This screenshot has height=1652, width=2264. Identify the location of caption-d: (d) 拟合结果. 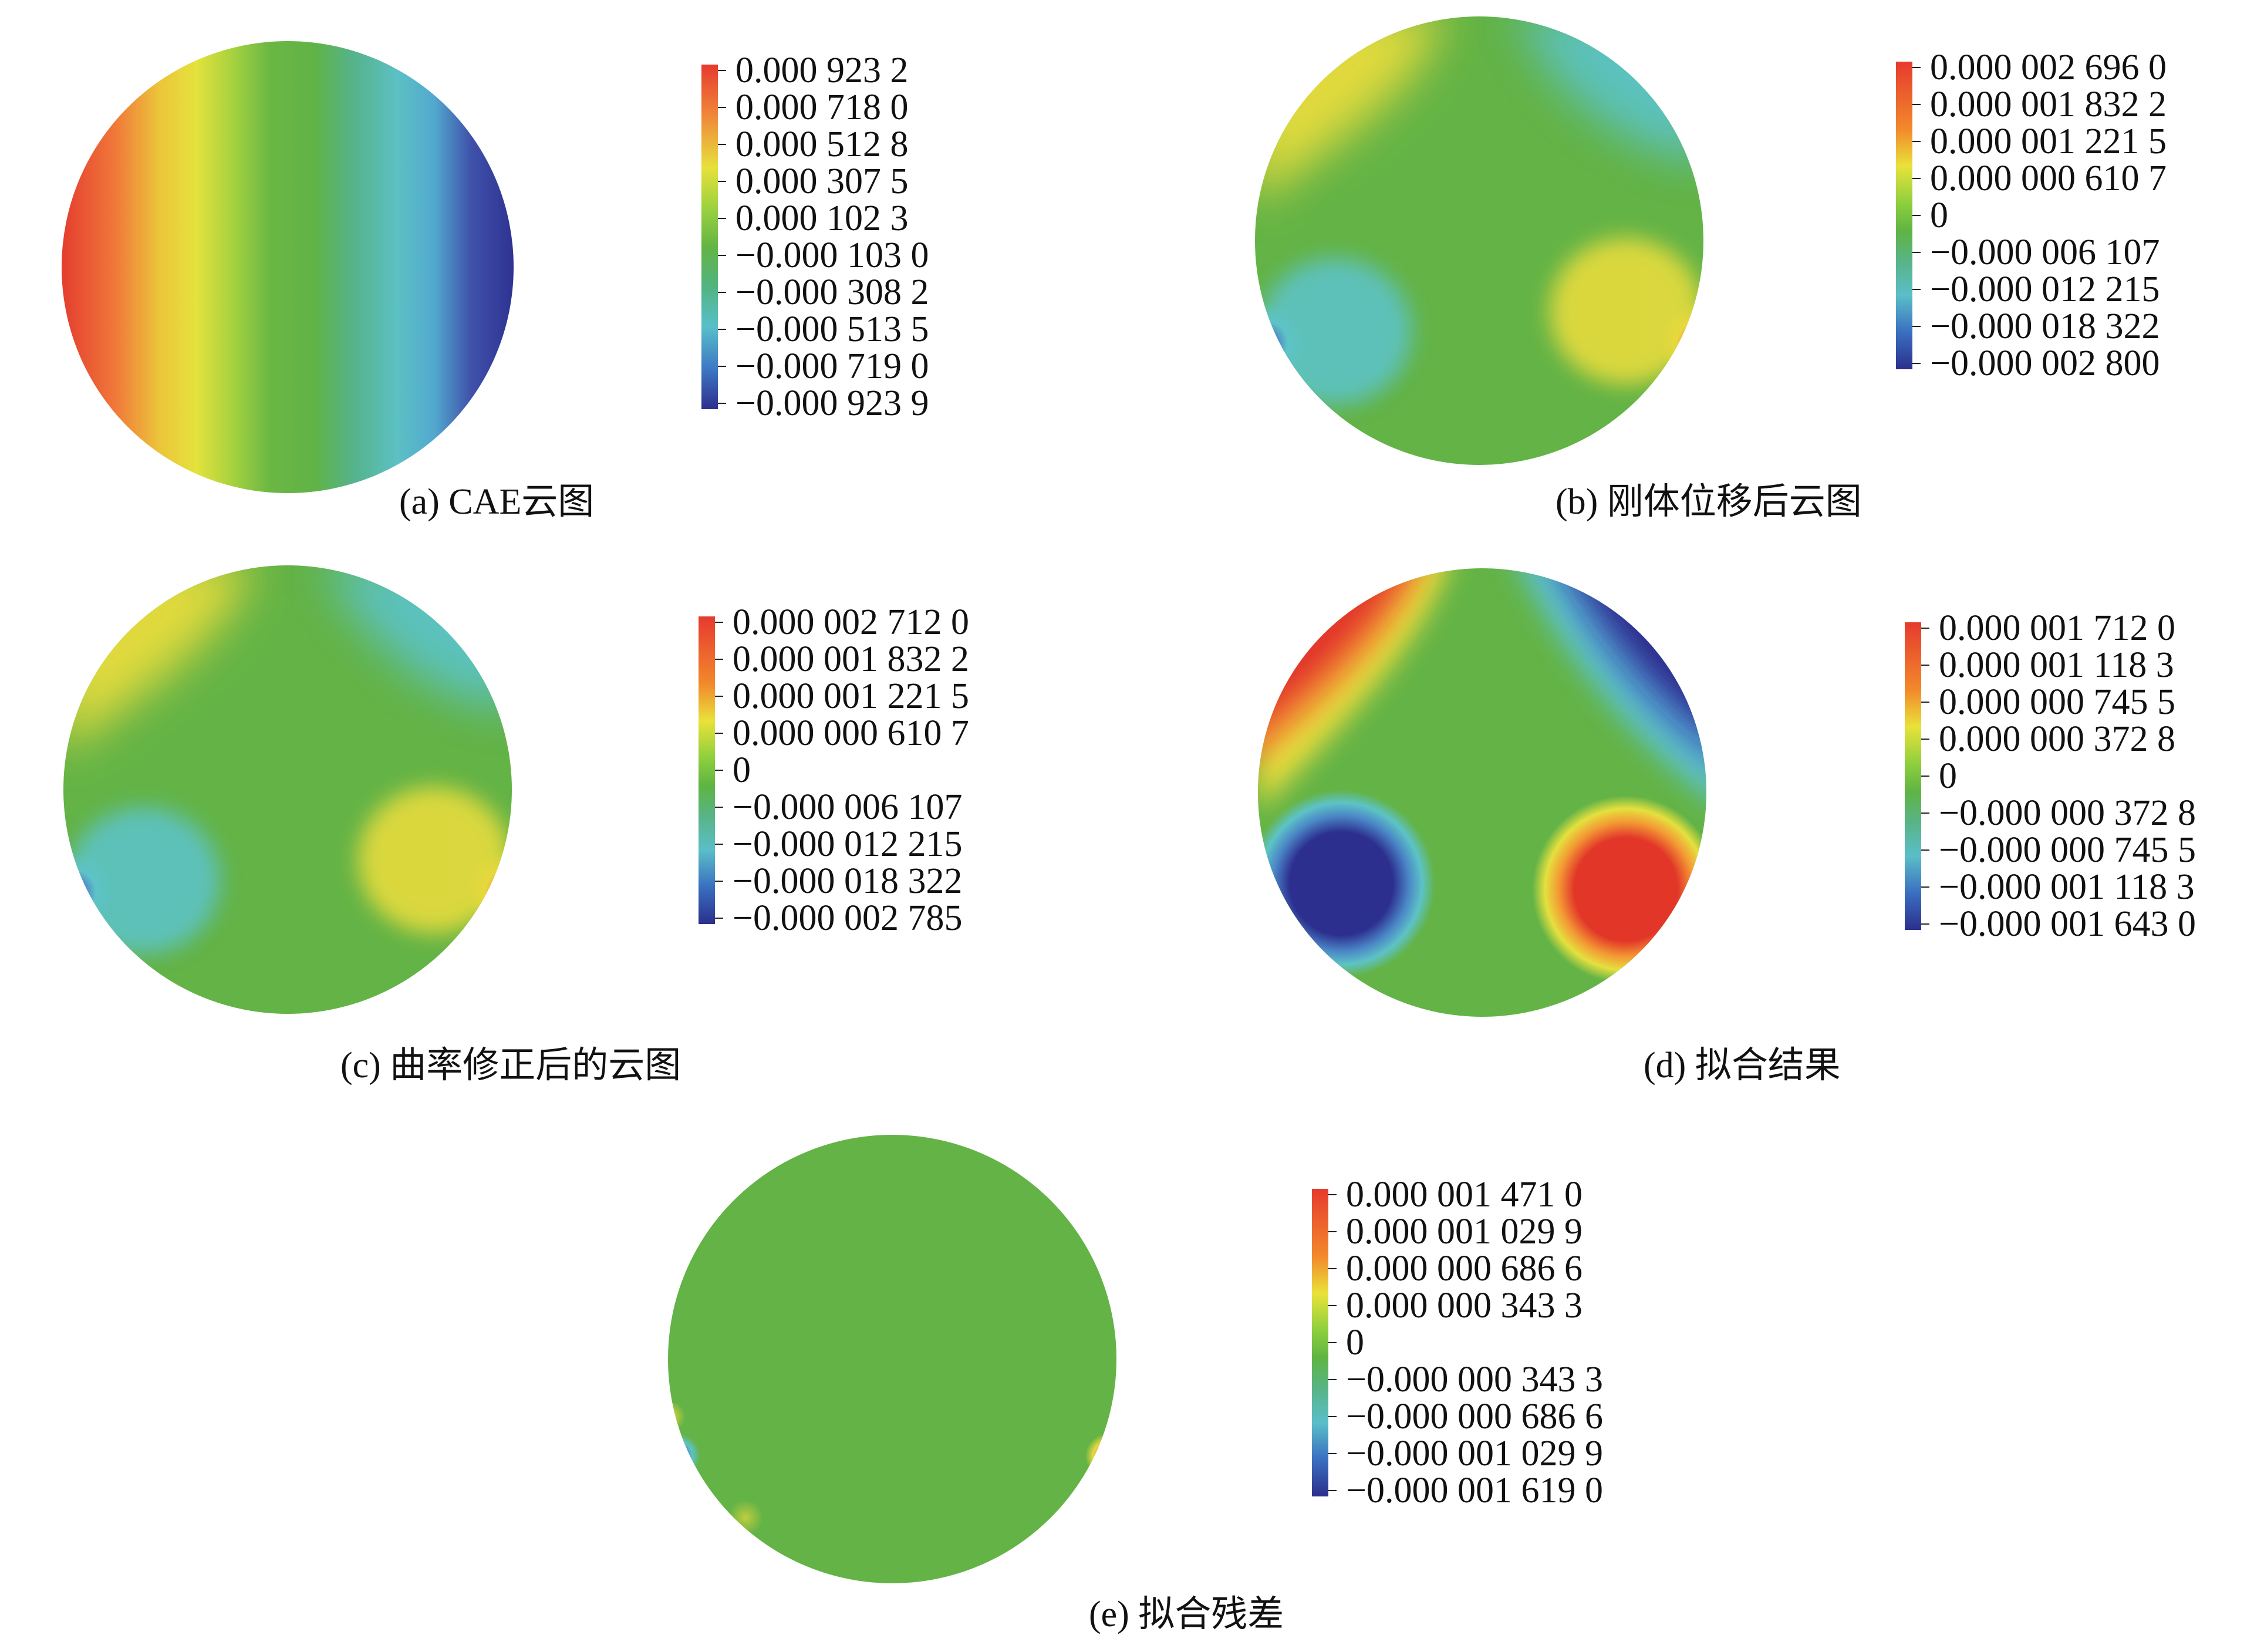
(1742, 1065).